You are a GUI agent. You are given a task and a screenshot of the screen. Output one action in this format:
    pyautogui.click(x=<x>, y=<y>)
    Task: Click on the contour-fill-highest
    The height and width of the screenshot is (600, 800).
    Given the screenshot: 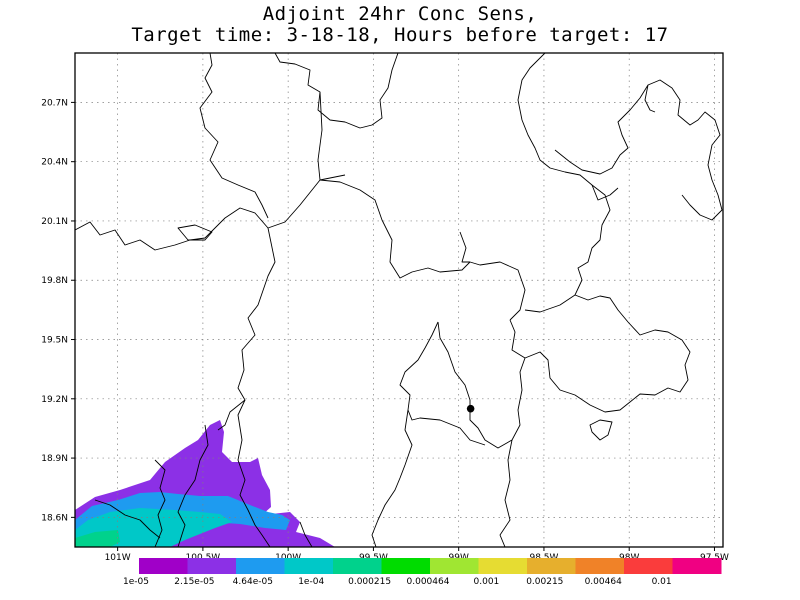 What is the action you would take?
    pyautogui.click(x=97, y=538)
    